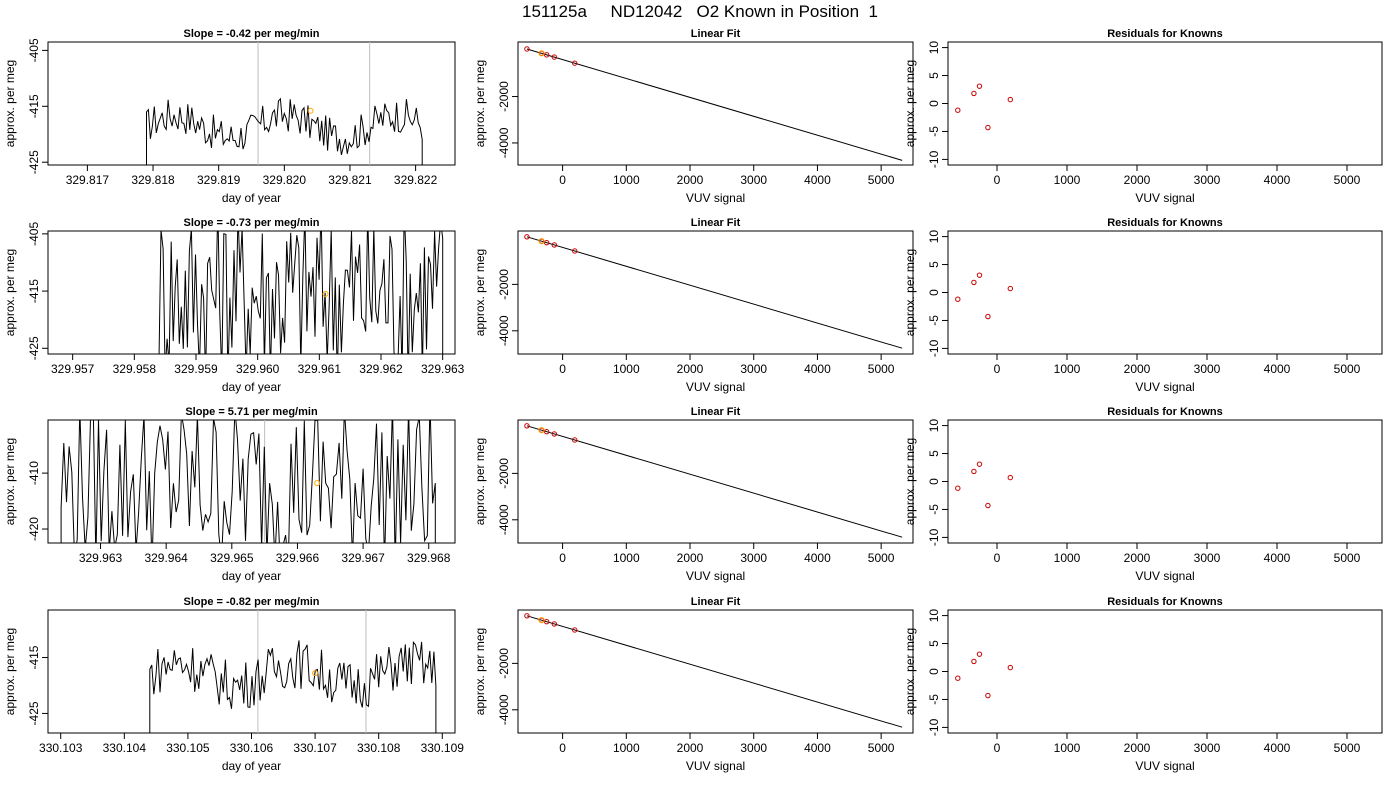 The height and width of the screenshot is (800, 1400). Describe the element at coordinates (298, 558) in the screenshot. I see `x-tick-label: 329.966` at that location.